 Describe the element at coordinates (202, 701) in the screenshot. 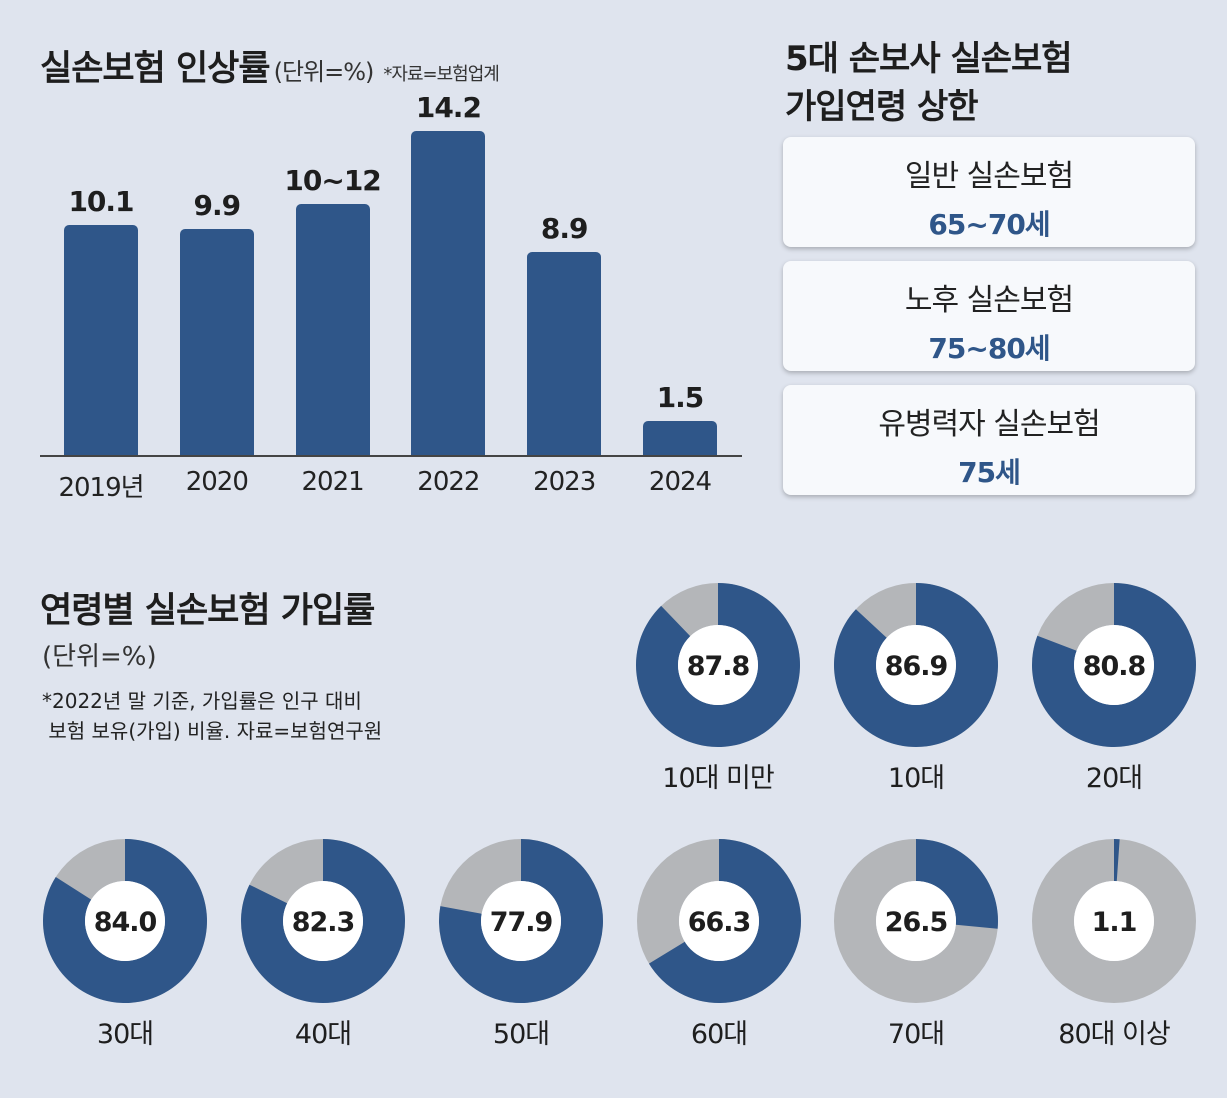

I see `age-chart-note-line1: *2022년 말 기준, 가입률은 인구 대비` at that location.